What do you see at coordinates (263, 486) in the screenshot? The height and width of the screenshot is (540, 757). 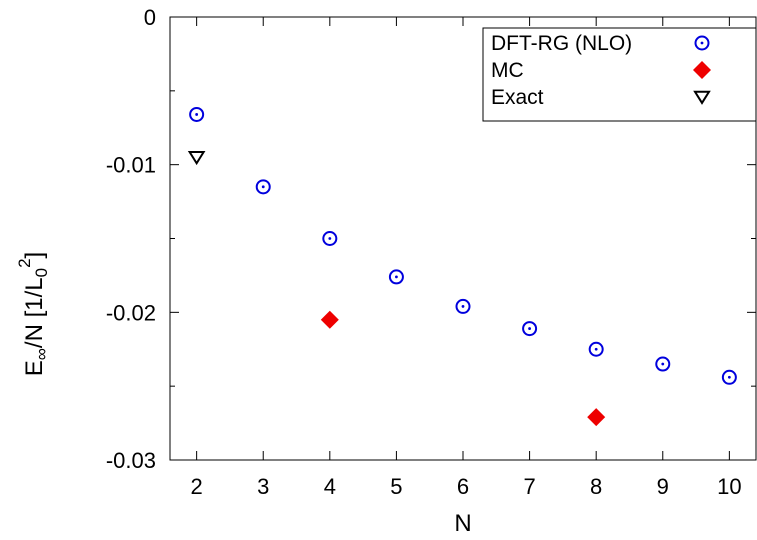 I see `x-tick-label: 3` at bounding box center [263, 486].